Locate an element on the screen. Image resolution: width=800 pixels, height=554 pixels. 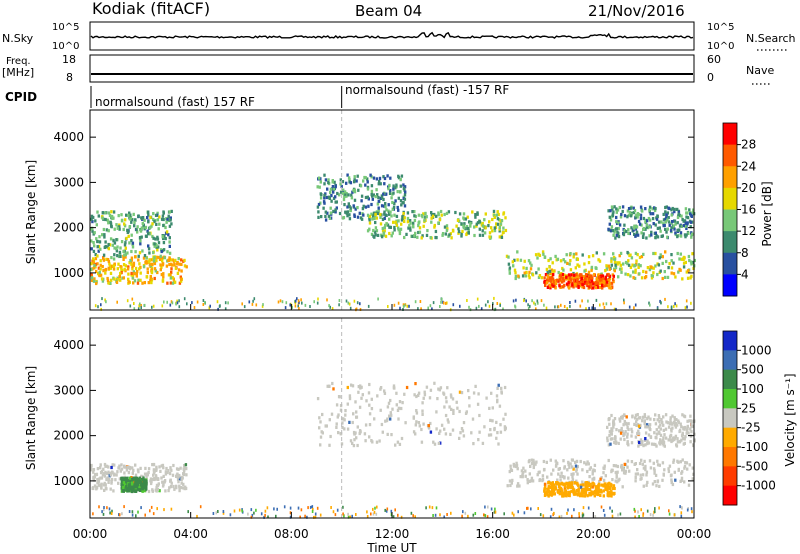
station-title: Kodiak (fitACF) is located at coordinates (151, 9).